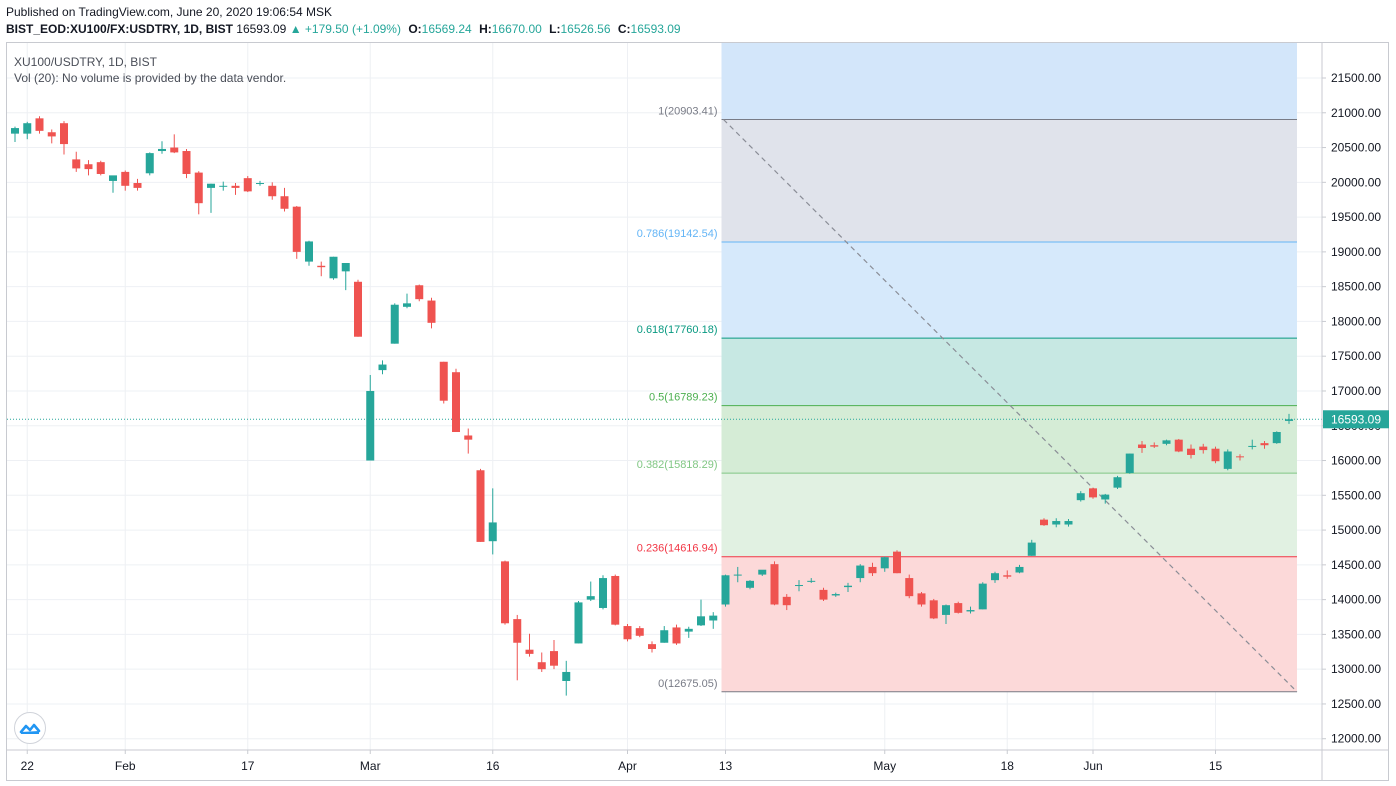  Describe the element at coordinates (1356, 391) in the screenshot. I see `y-tick-label: 17000.00` at that location.